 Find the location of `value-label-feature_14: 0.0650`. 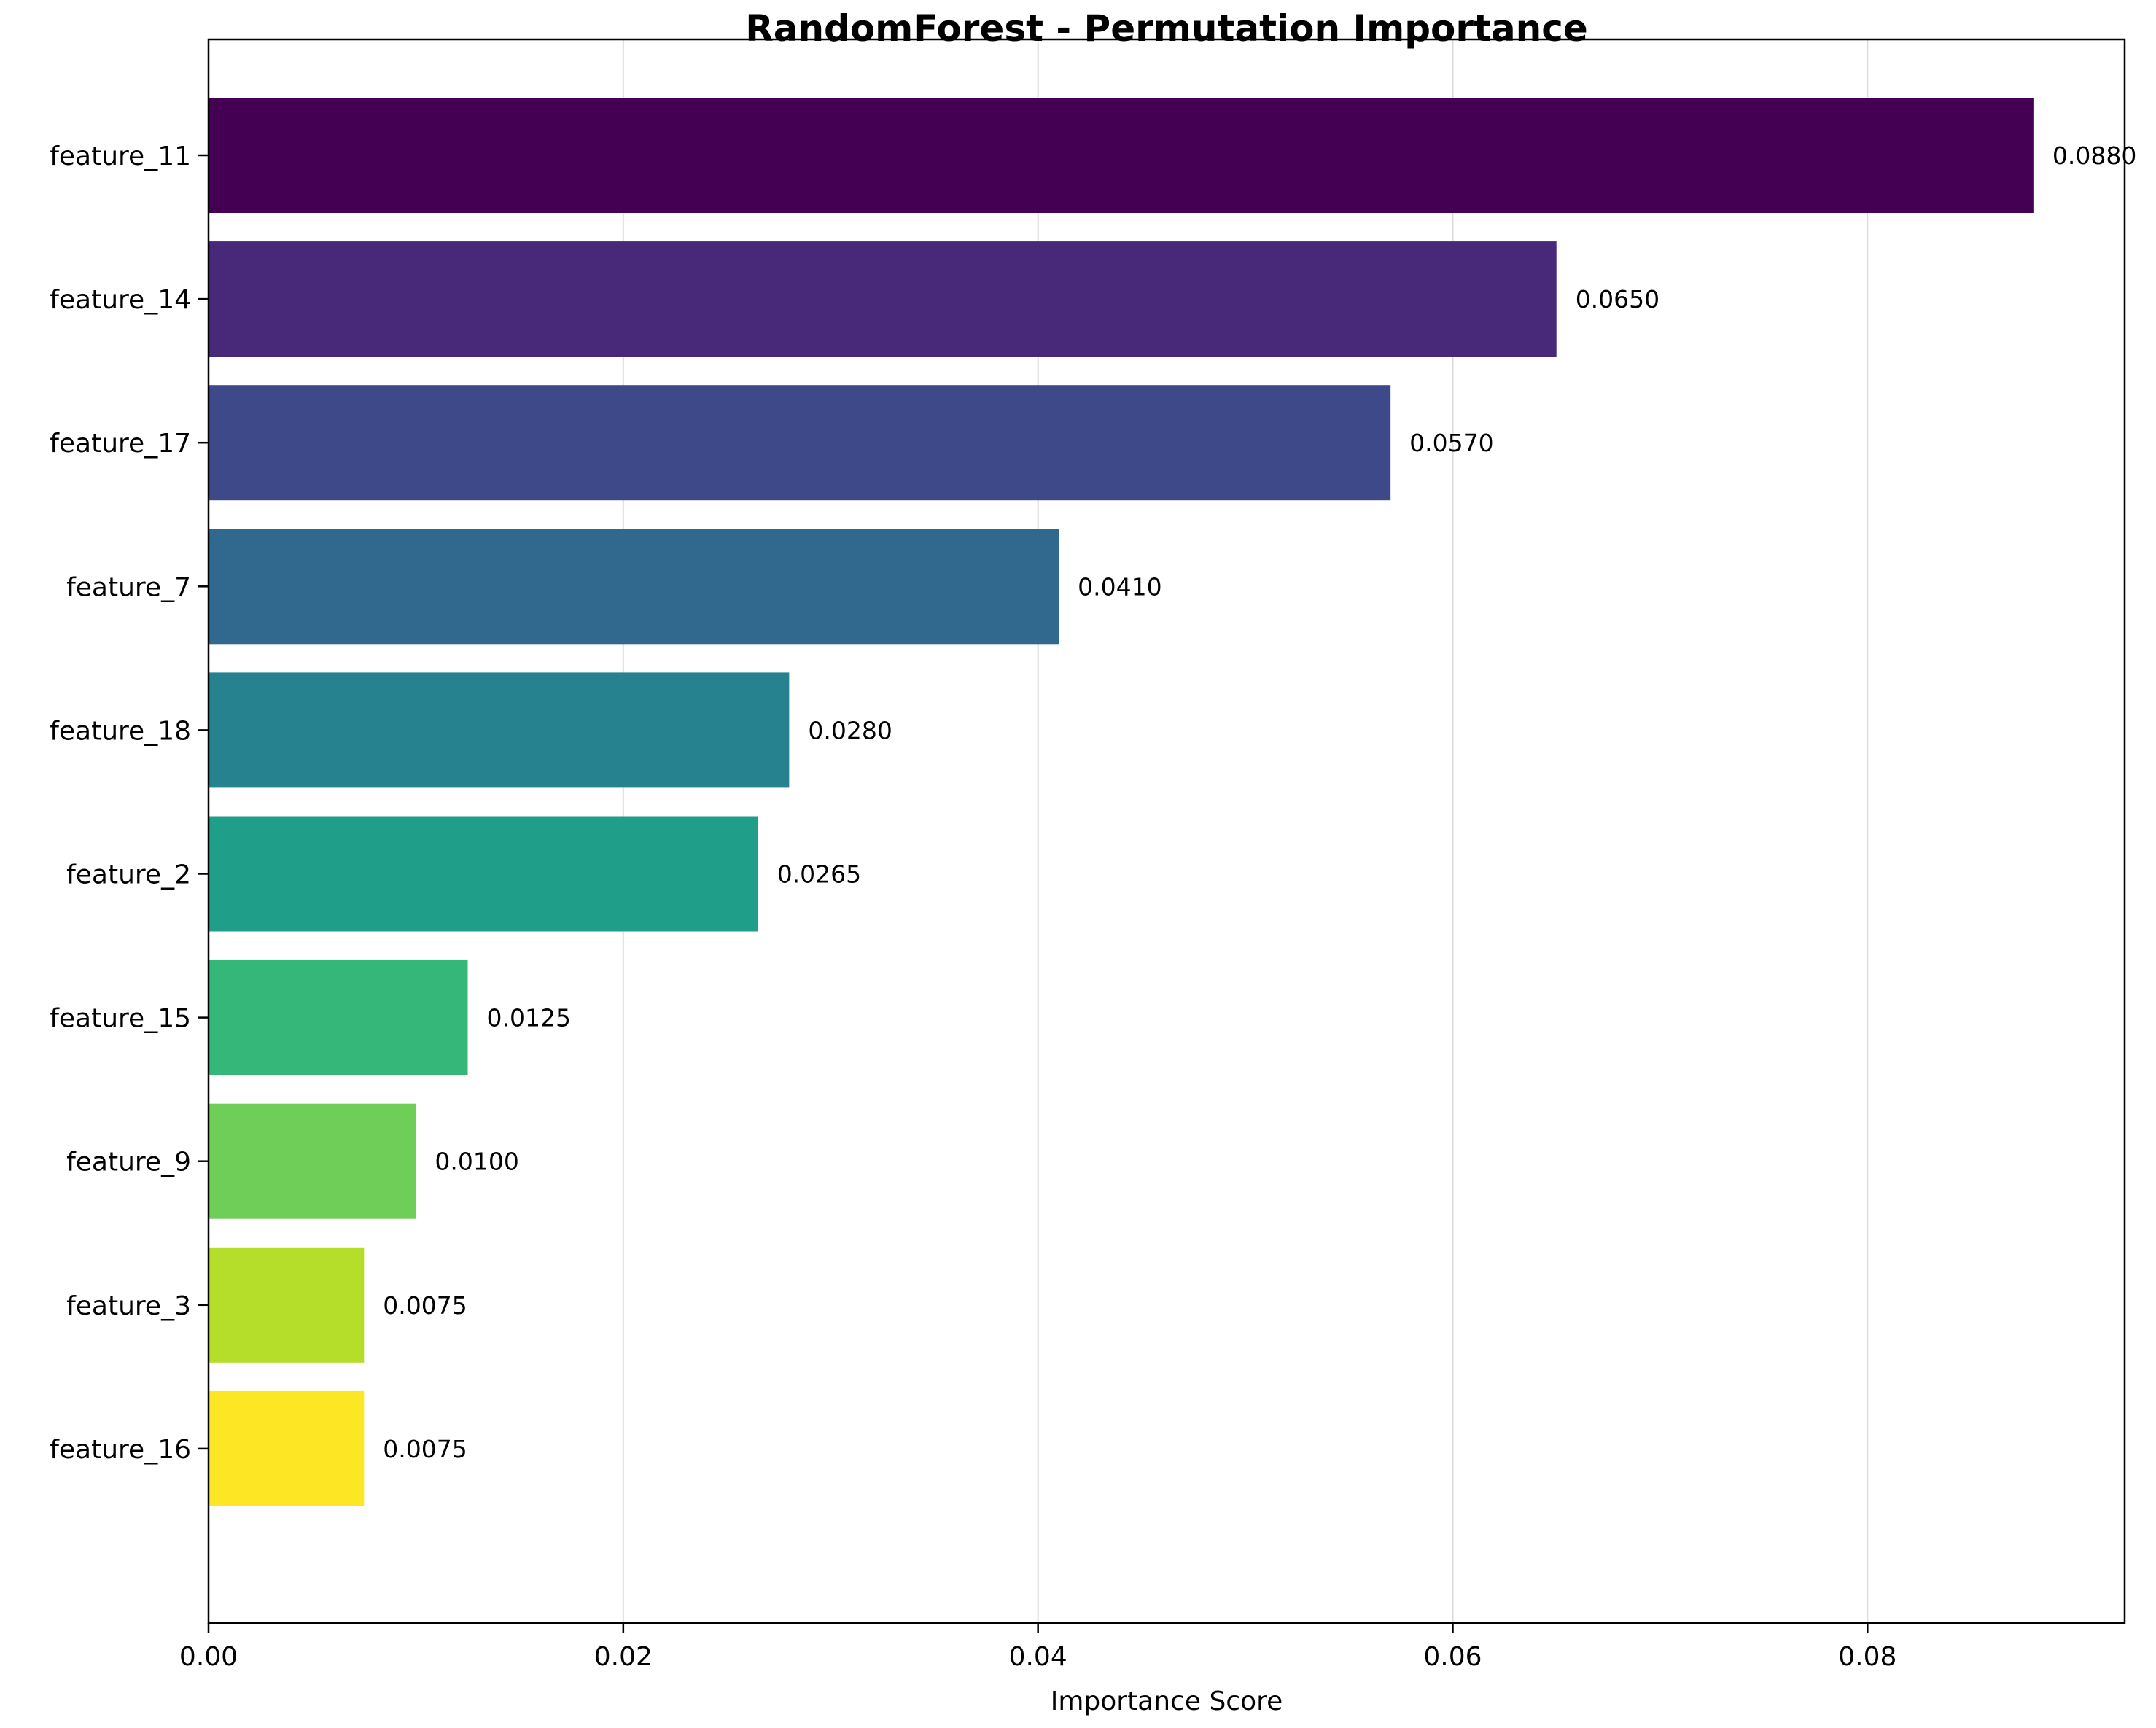

value-label-feature_14: 0.0650 is located at coordinates (1617, 299).